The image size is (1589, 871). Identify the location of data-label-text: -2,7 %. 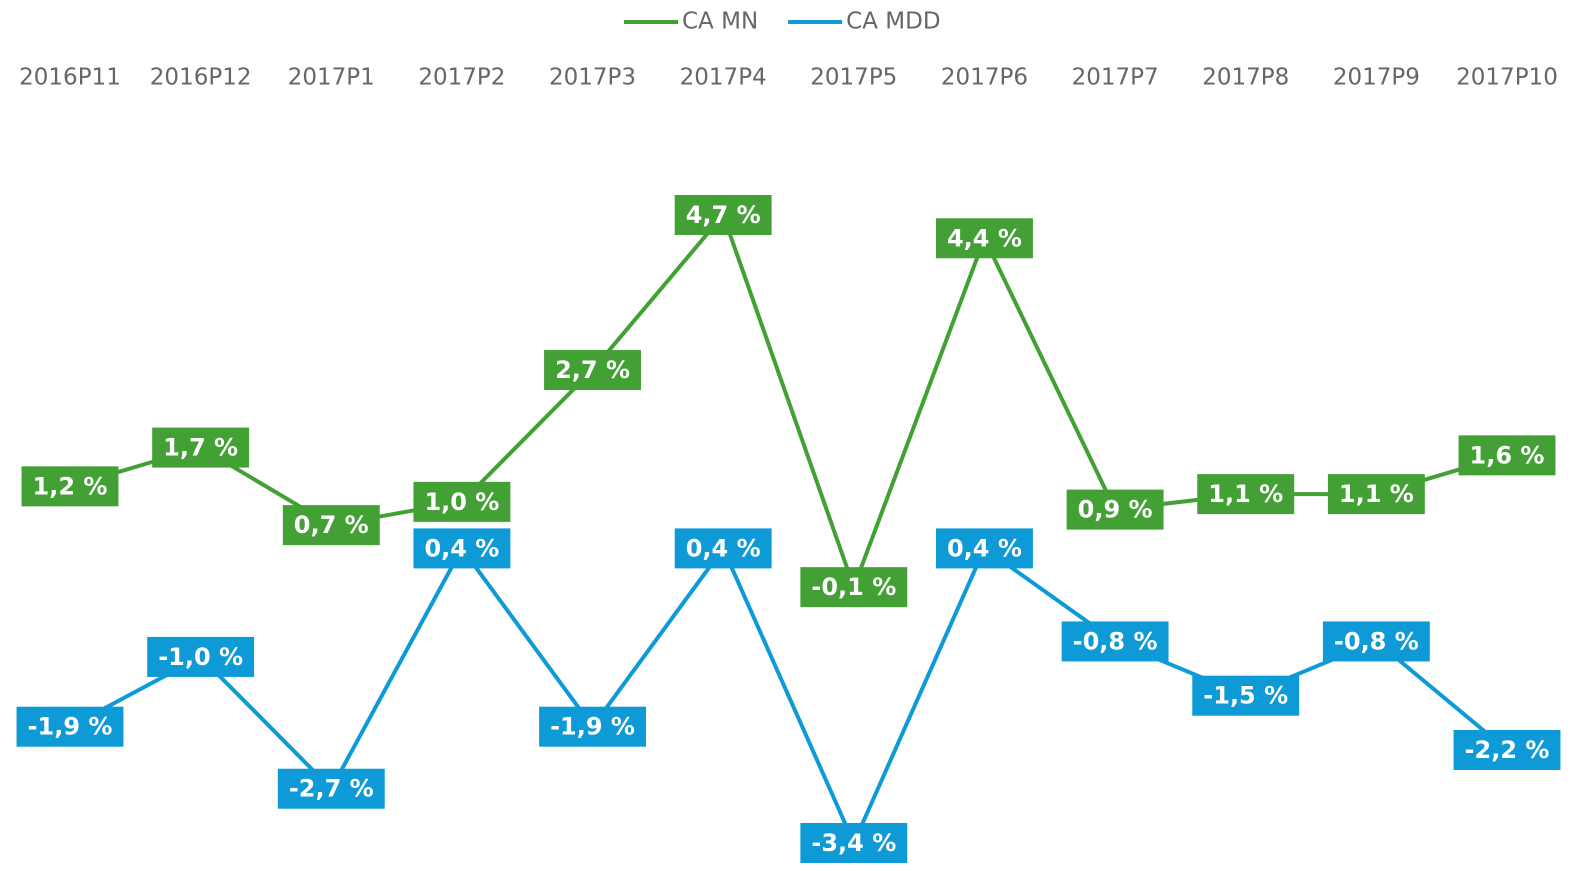
(331, 789).